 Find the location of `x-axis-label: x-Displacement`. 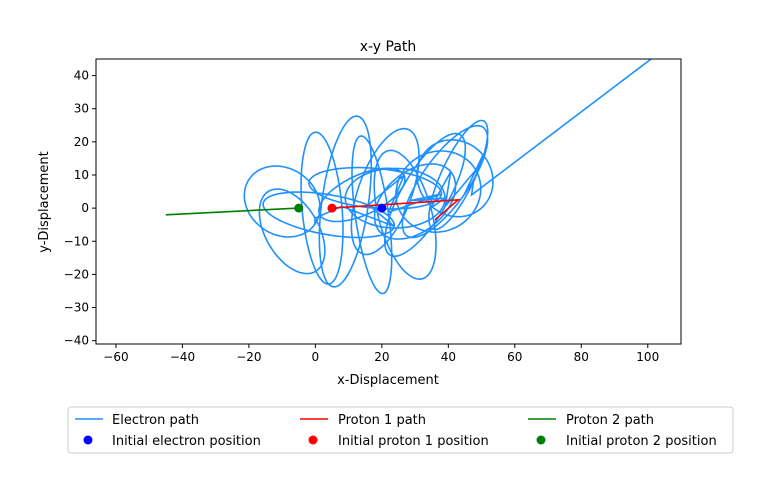

x-axis-label: x-Displacement is located at coordinates (388, 380).